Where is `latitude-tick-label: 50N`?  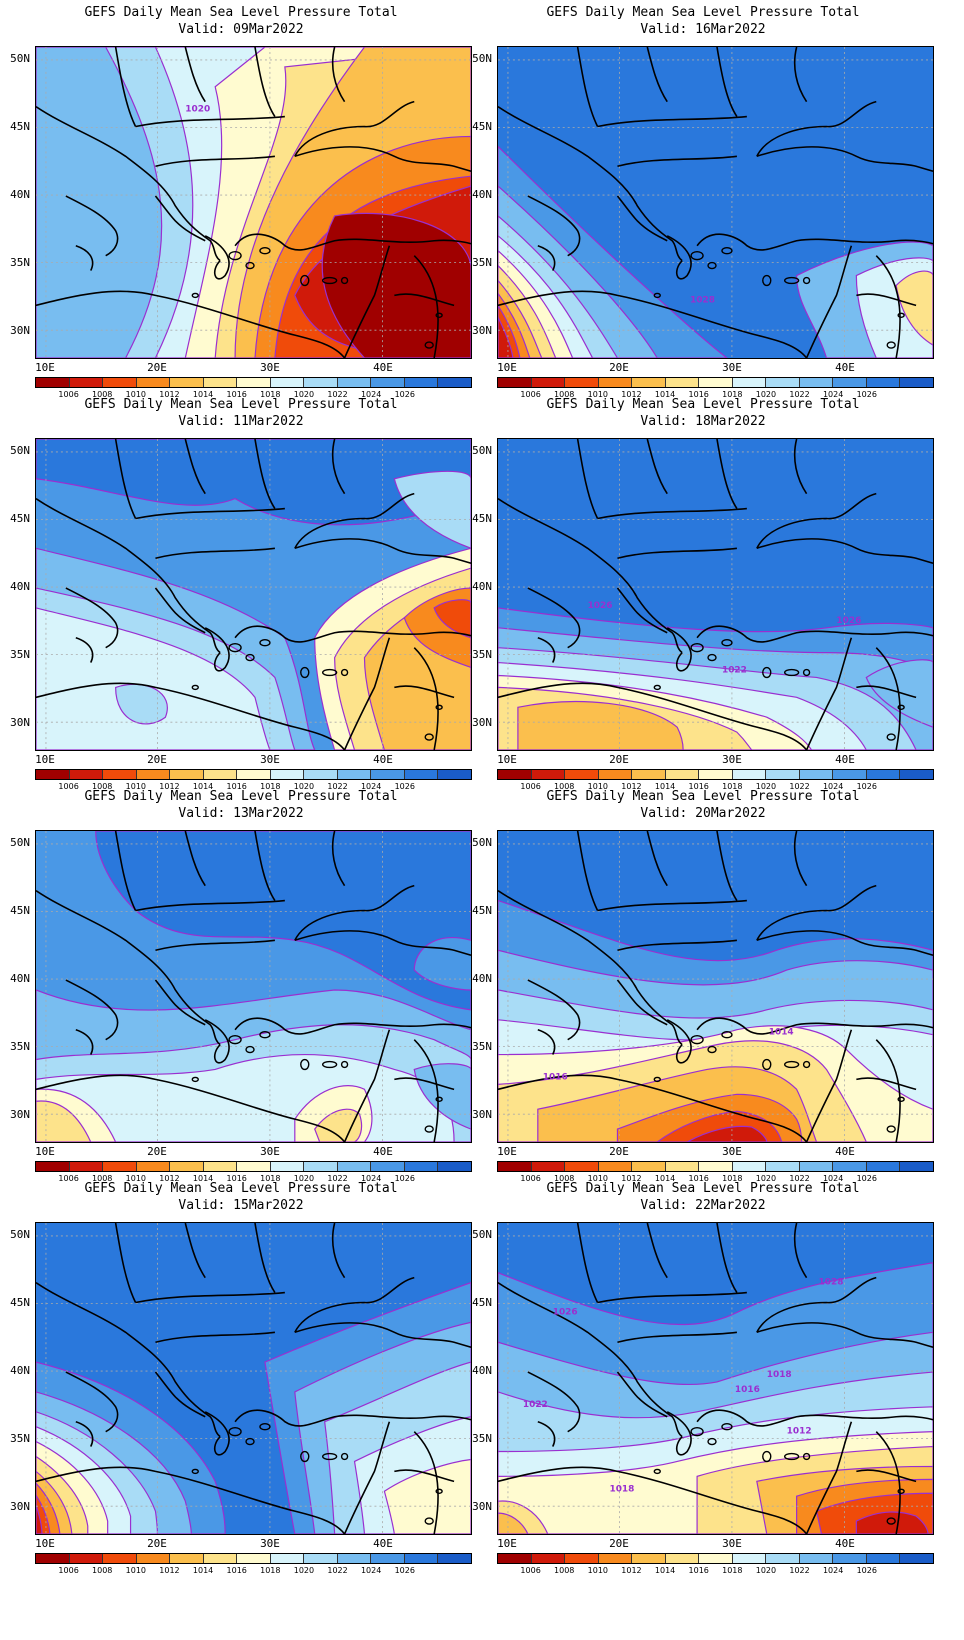
latitude-tick-label: 50N is located at coordinates (20, 842).